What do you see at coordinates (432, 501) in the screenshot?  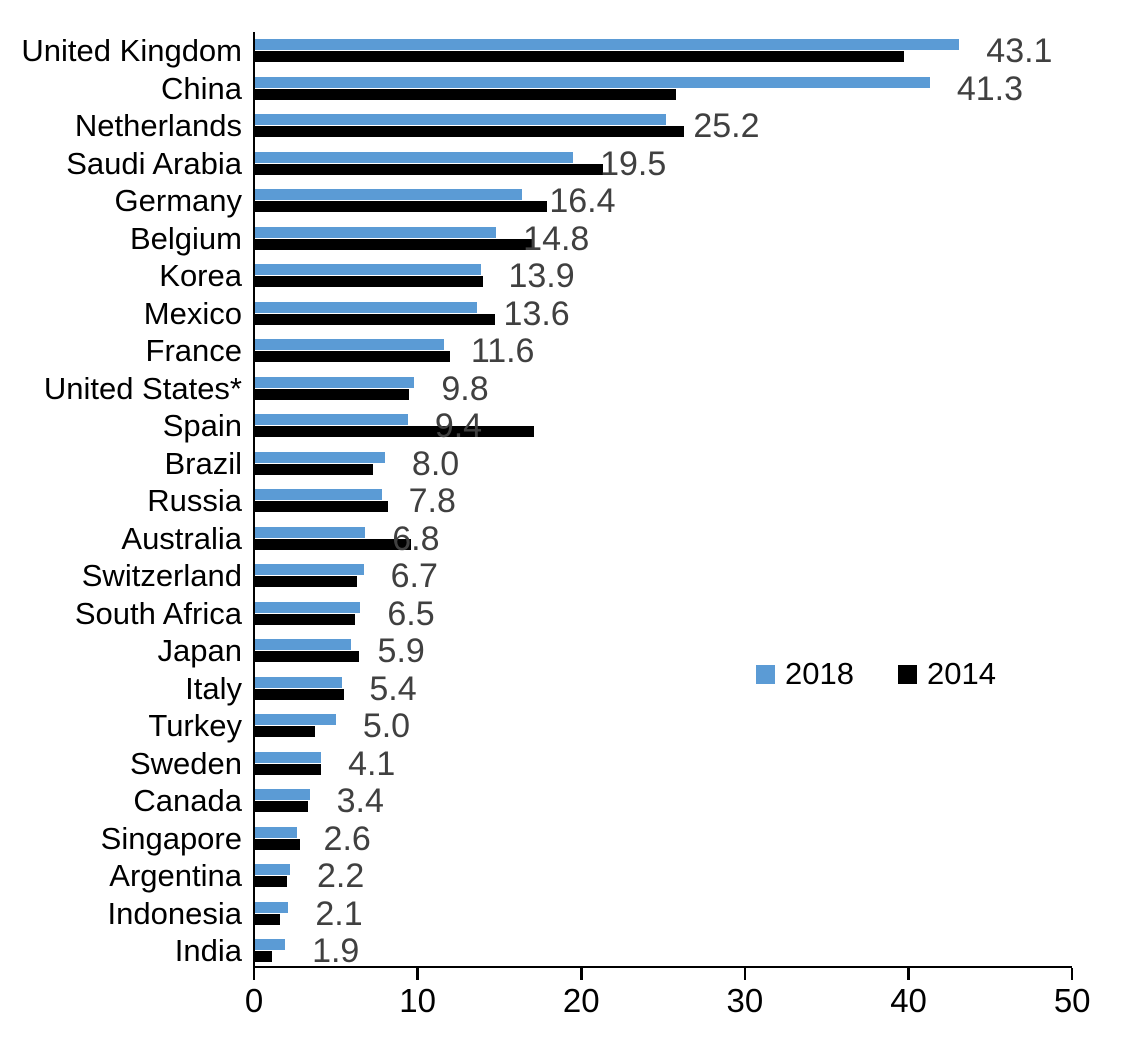 I see `value-label: 7.8` at bounding box center [432, 501].